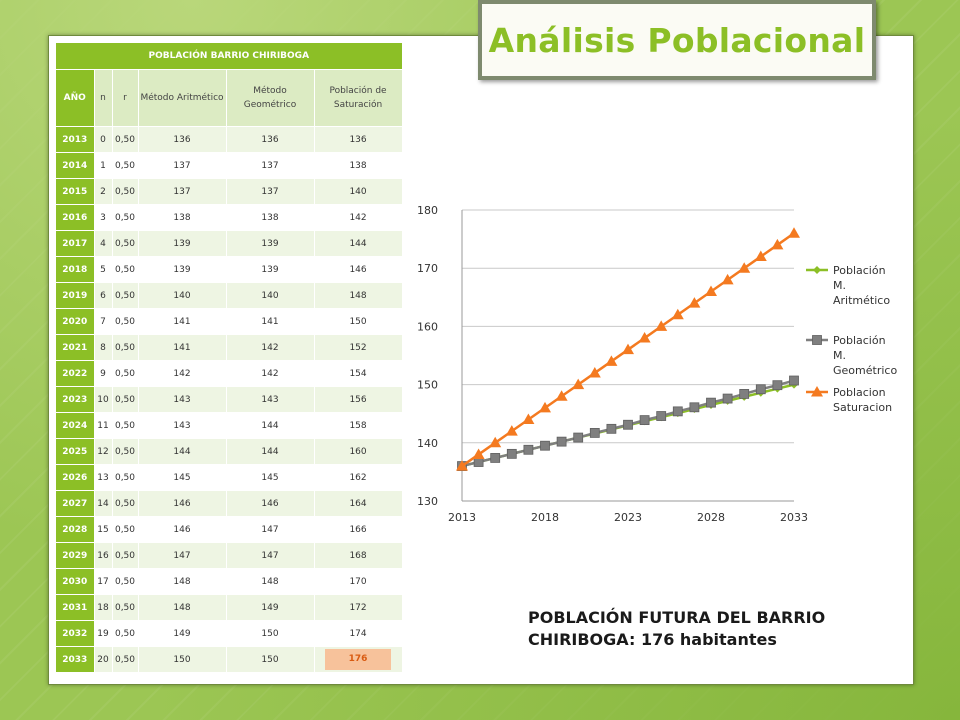 This screenshot has width=960, height=720. I want to click on table-row: 2029 16 0,50 147 147 168, so click(229, 555).